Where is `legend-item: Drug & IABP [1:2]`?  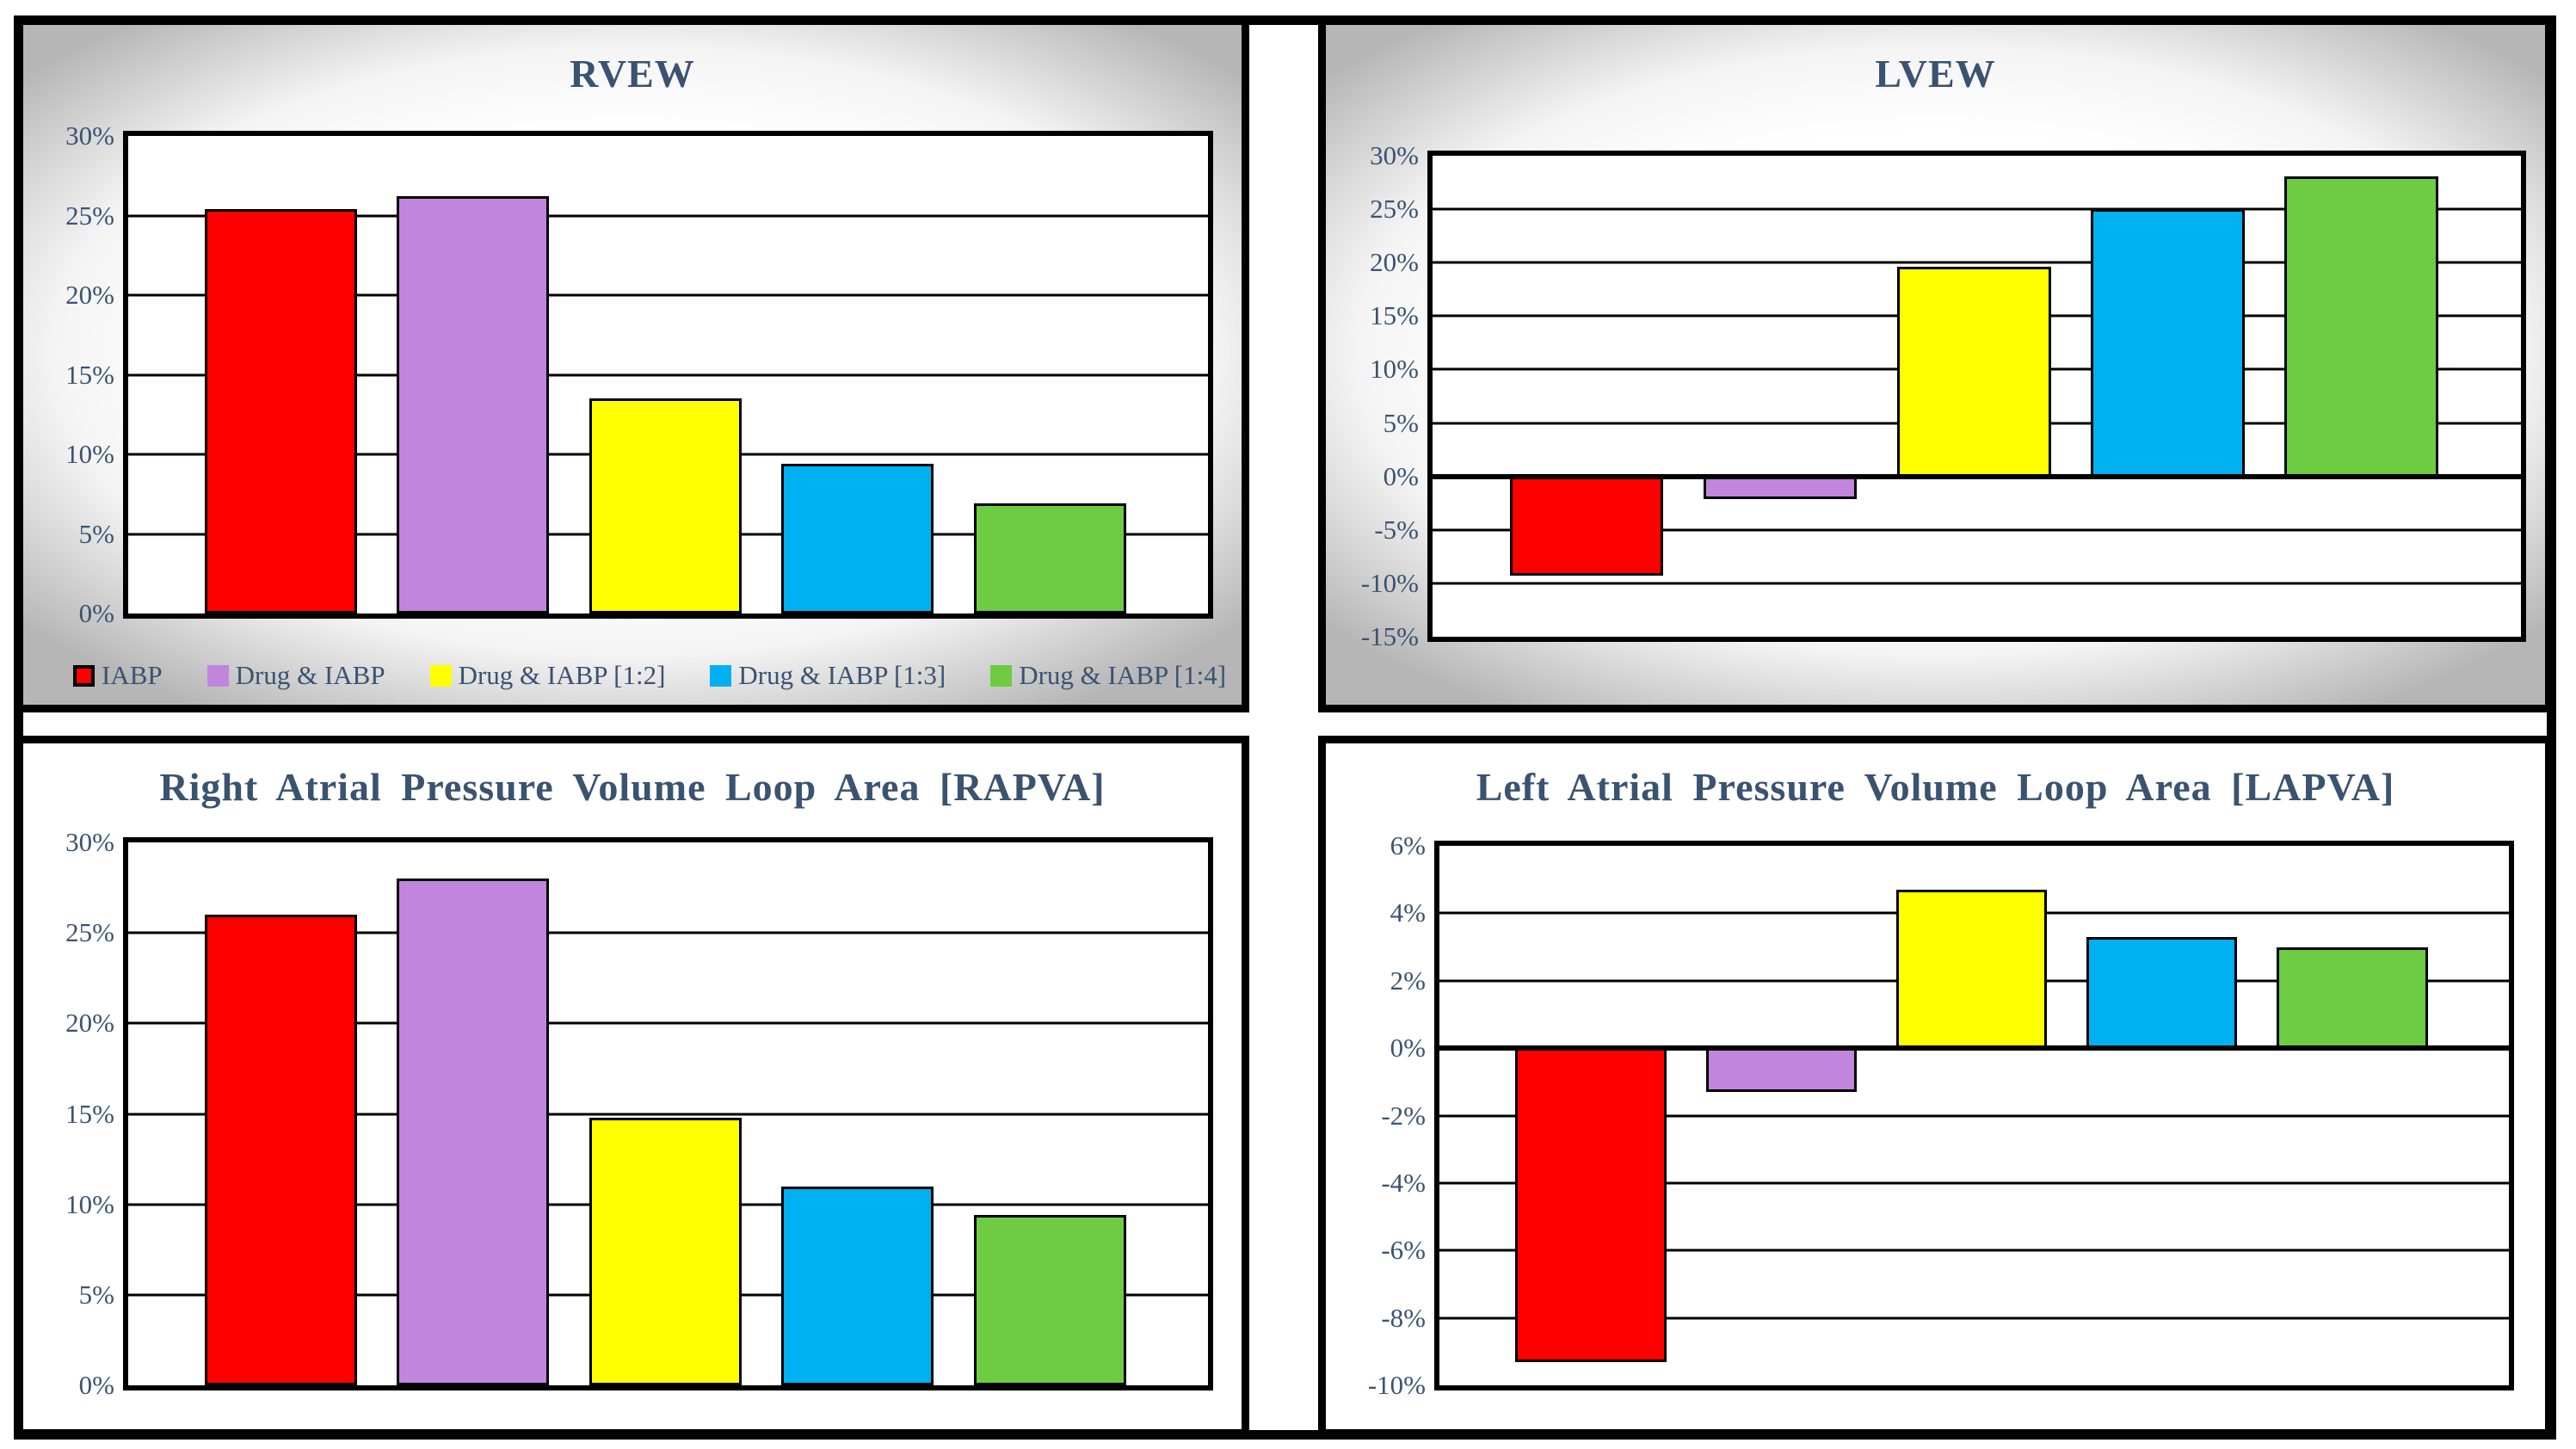 legend-item: Drug & IABP [1:2] is located at coordinates (548, 675).